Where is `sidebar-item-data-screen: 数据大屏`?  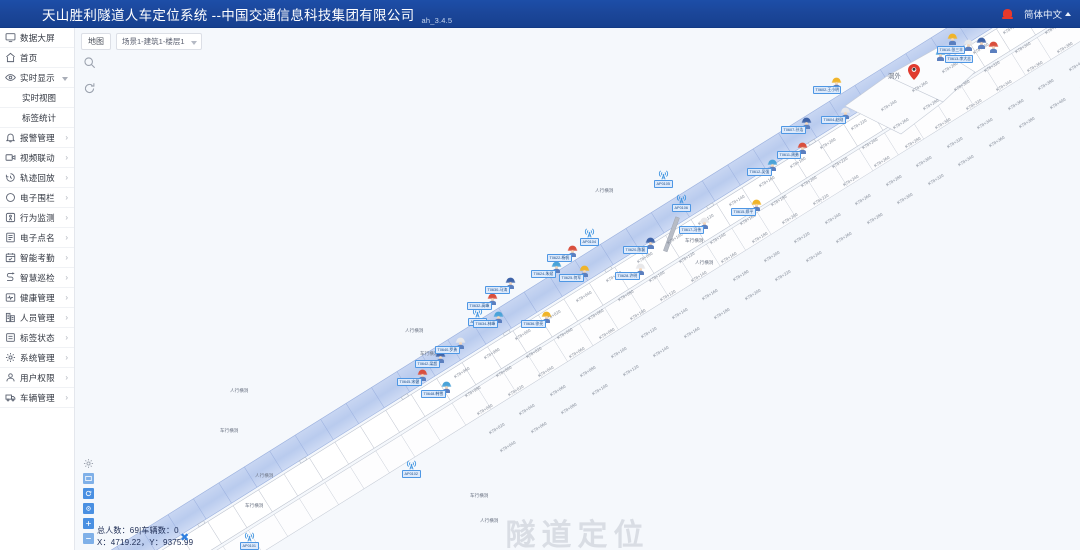
sidebar-item-data-screen: 数据大屏 is located at coordinates (37, 38).